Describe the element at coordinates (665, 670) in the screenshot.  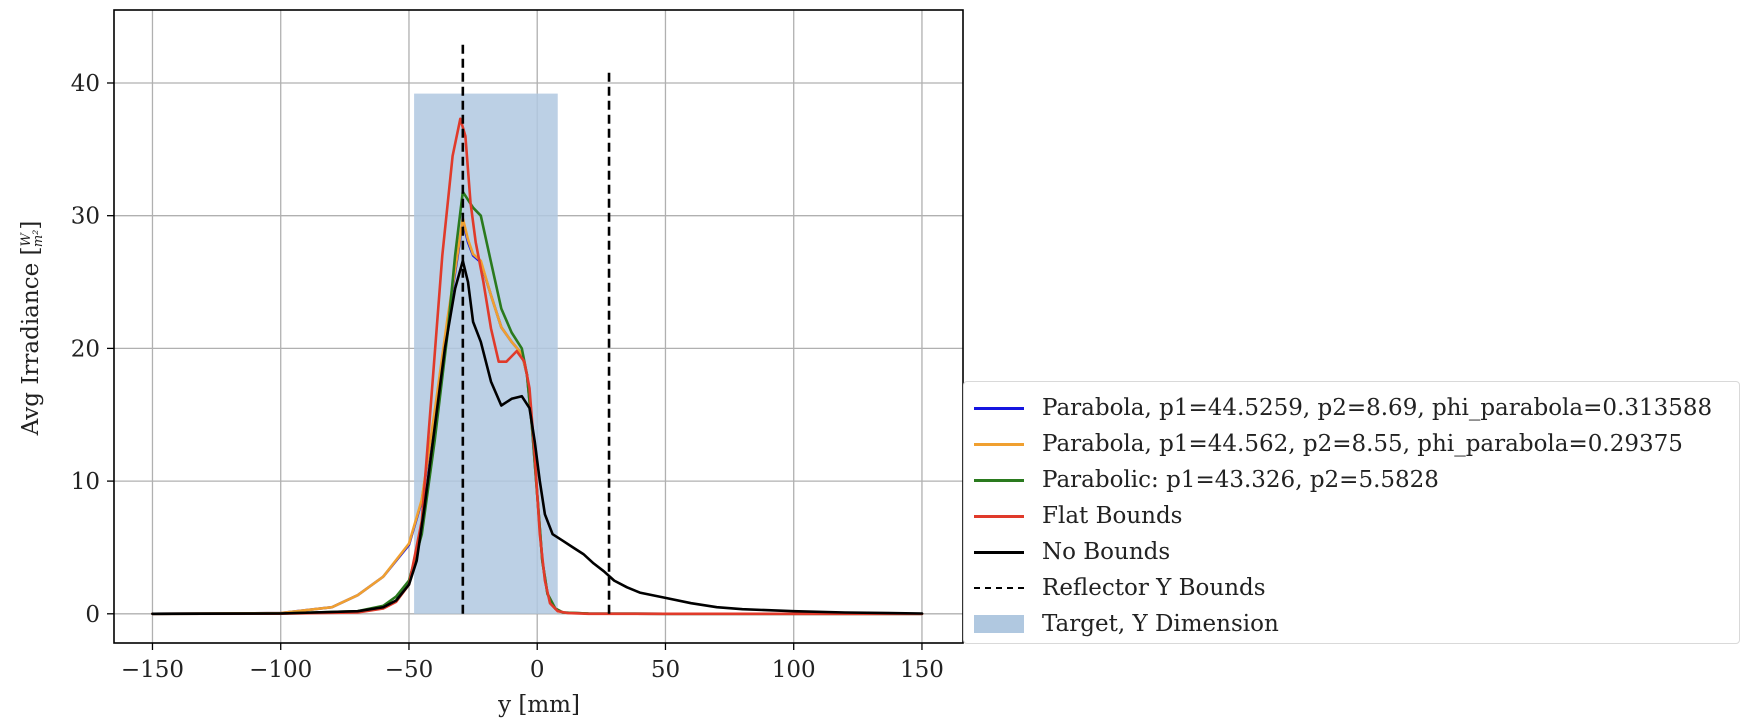
I see `x-tick-label: 50` at that location.